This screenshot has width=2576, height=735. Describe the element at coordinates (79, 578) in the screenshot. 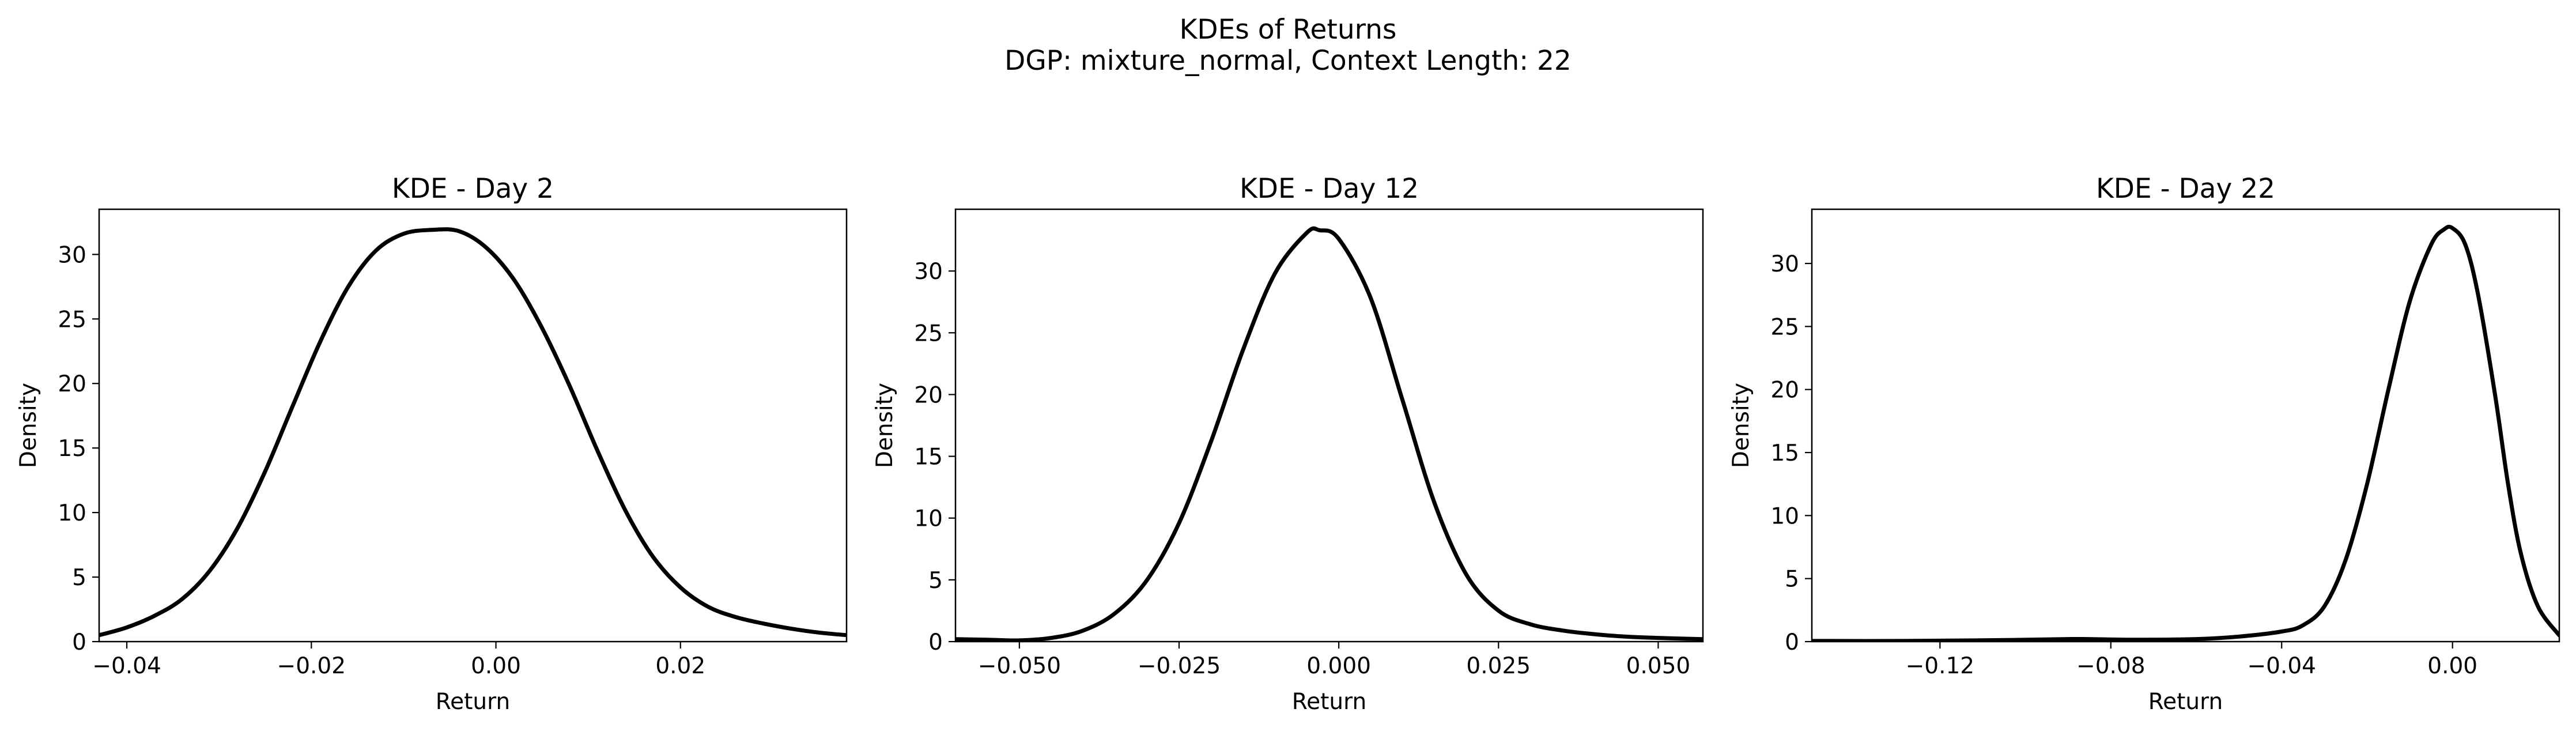

I see `chart-1-ytick-label: 5` at that location.